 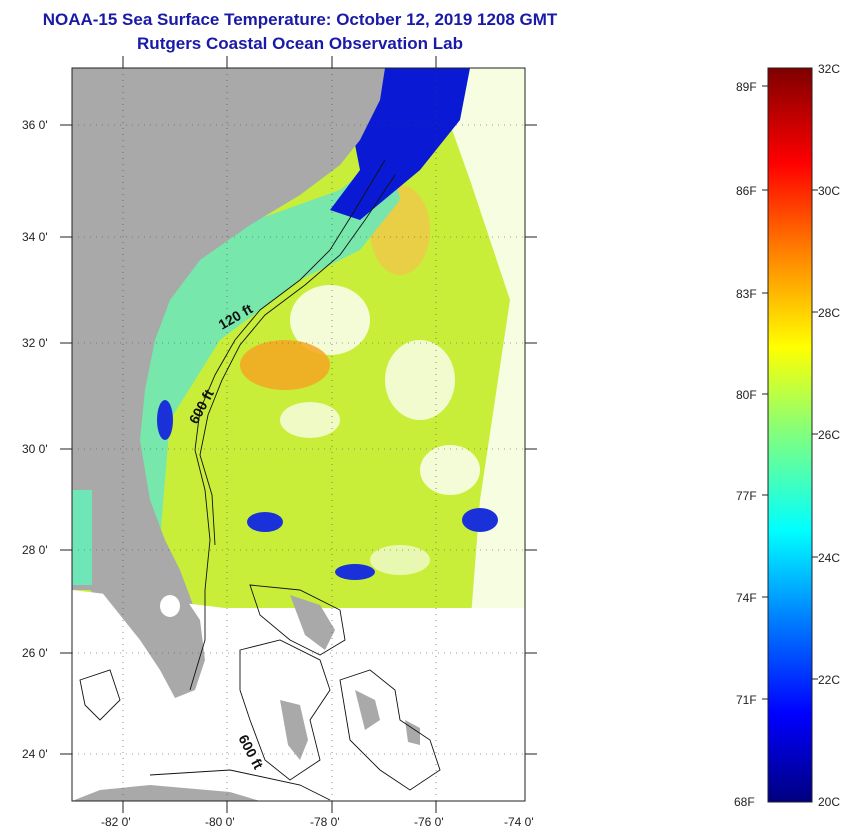 I want to click on map-subtitle: Rutgers Coastal Ocean Observation Lab, so click(x=300, y=43).